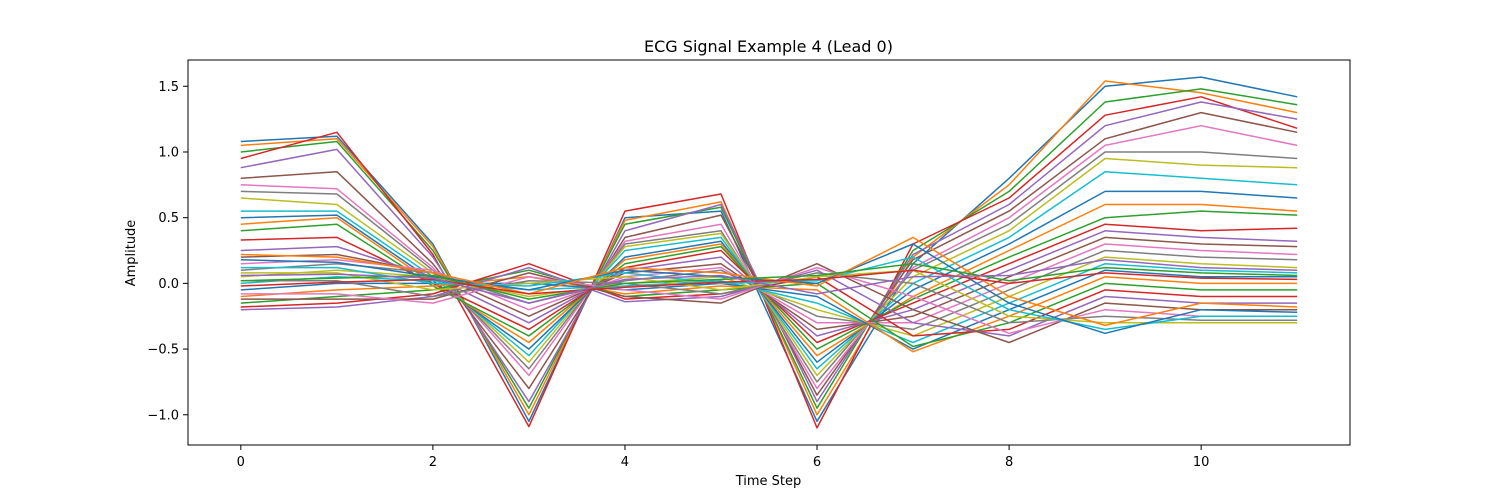 The width and height of the screenshot is (1500, 500). Describe the element at coordinates (241, 462) in the screenshot. I see `x-tick-label-0: 0` at that location.